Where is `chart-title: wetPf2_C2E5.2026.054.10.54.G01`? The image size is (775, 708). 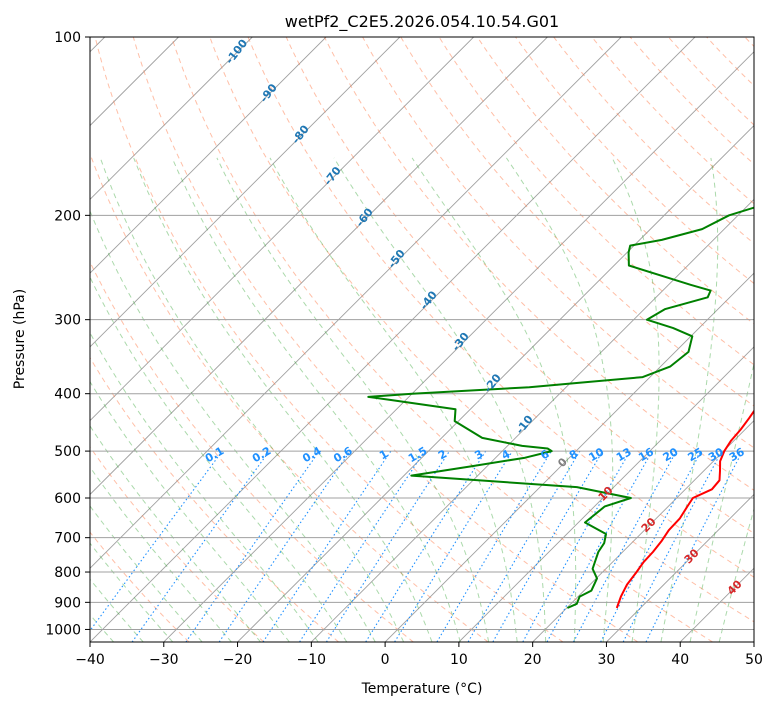 chart-title: wetPf2_C2E5.2026.054.10.54.G01 is located at coordinates (422, 22).